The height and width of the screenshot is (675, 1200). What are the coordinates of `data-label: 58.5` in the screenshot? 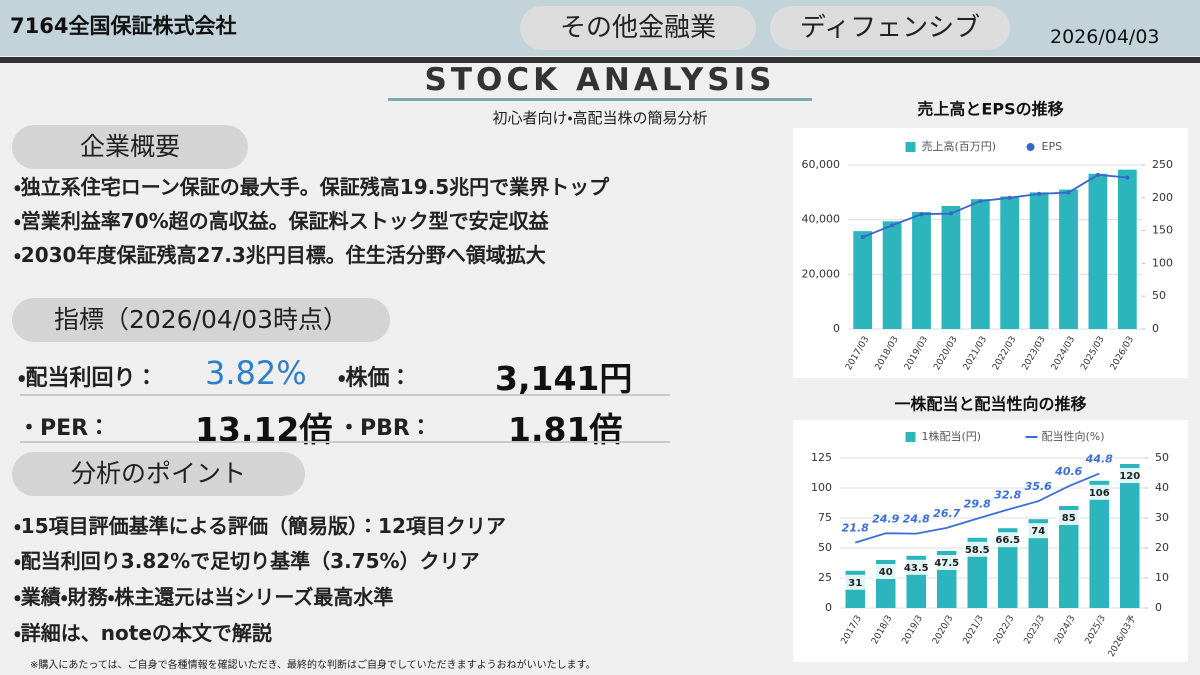 It's located at (977, 550).